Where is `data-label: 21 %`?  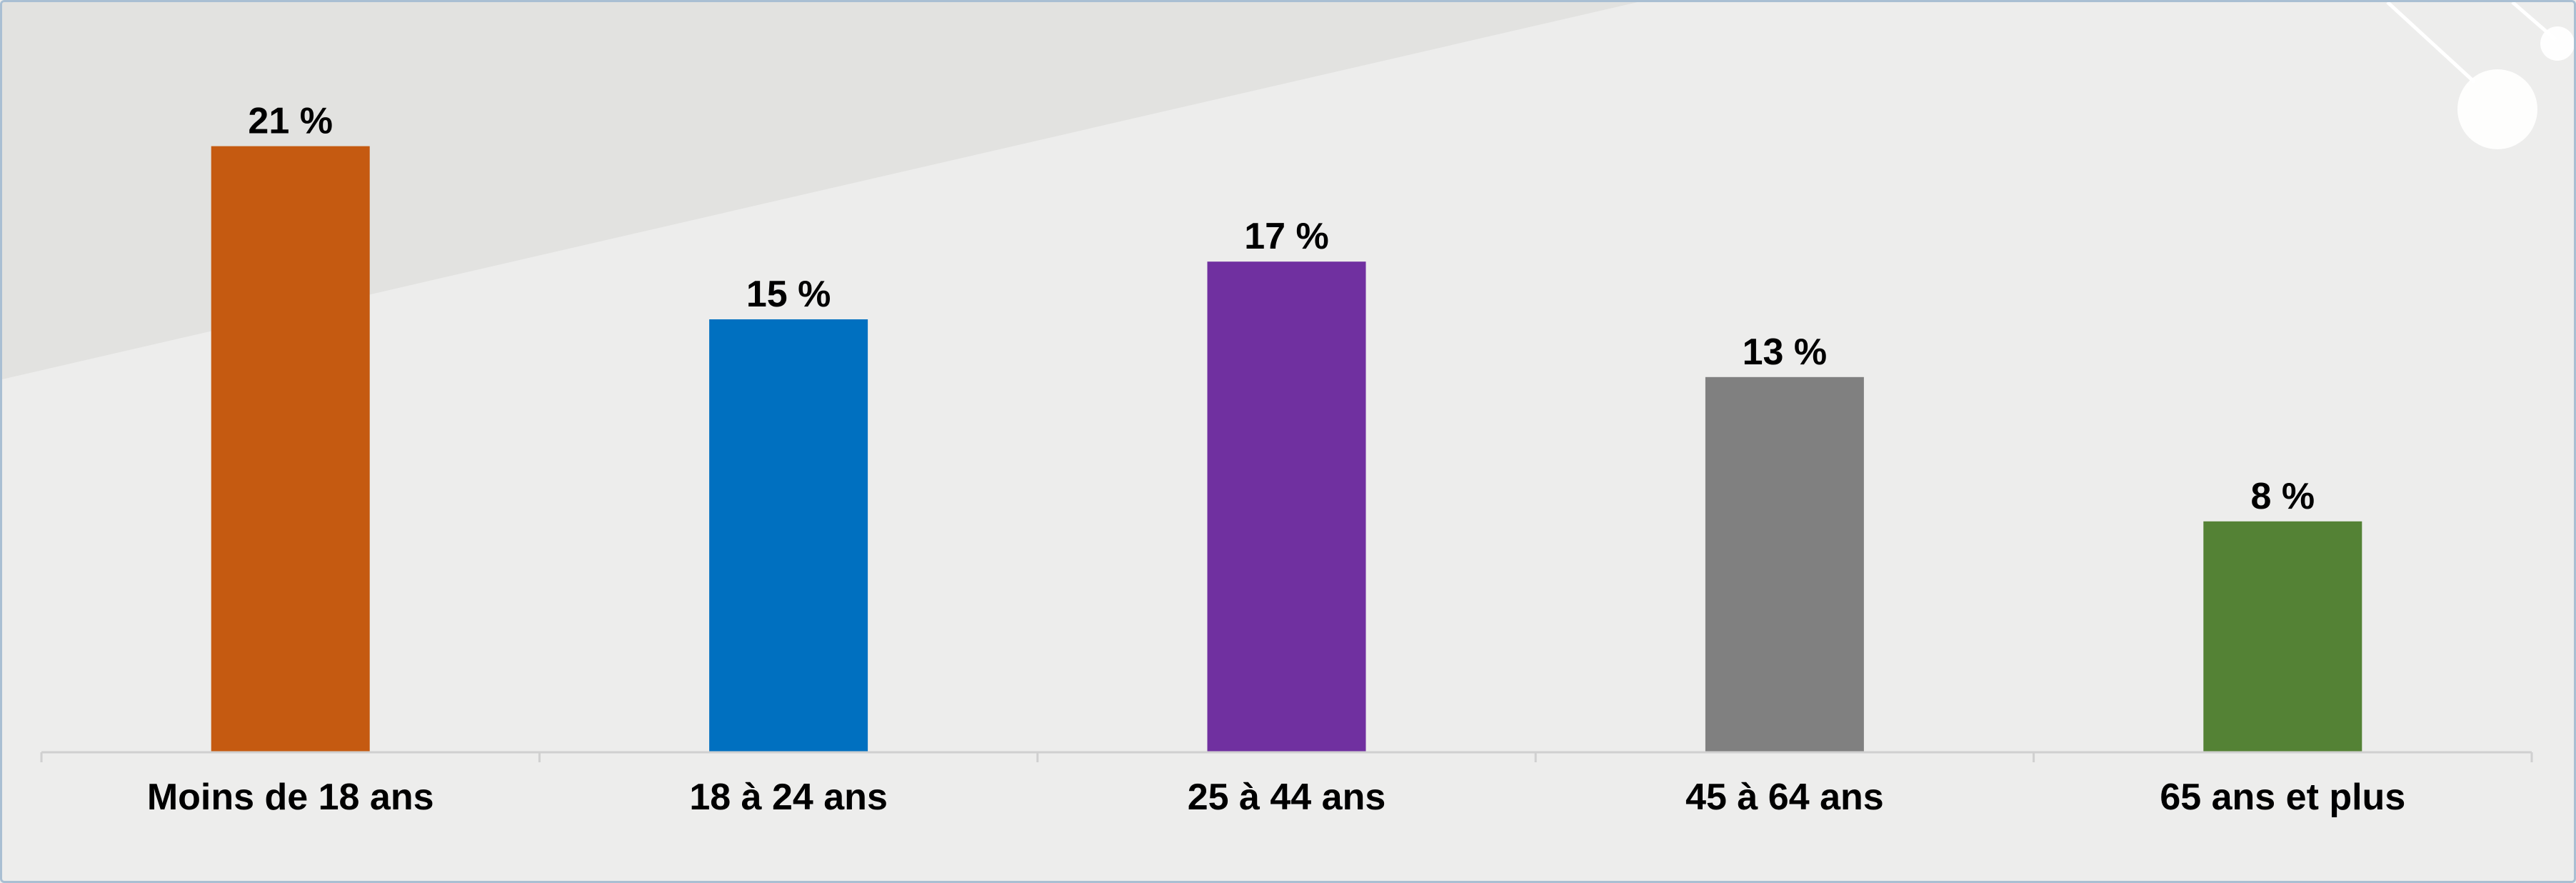 data-label: 21 % is located at coordinates (290, 121).